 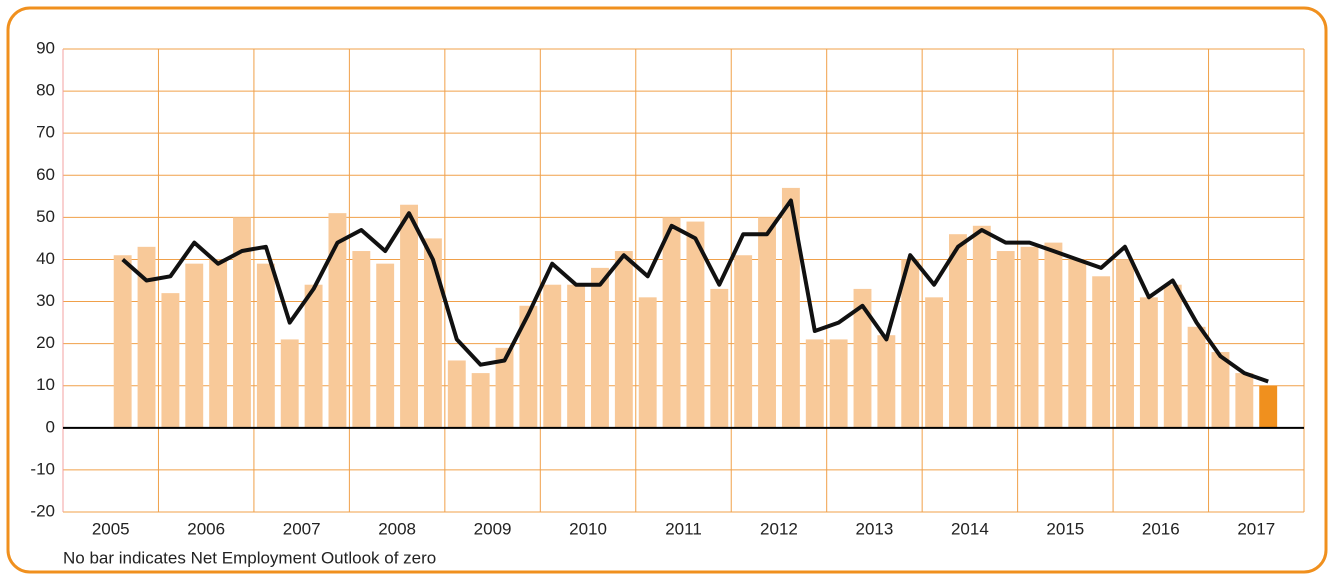 What do you see at coordinates (779, 528) in the screenshot?
I see `x-tick-label: 2012` at bounding box center [779, 528].